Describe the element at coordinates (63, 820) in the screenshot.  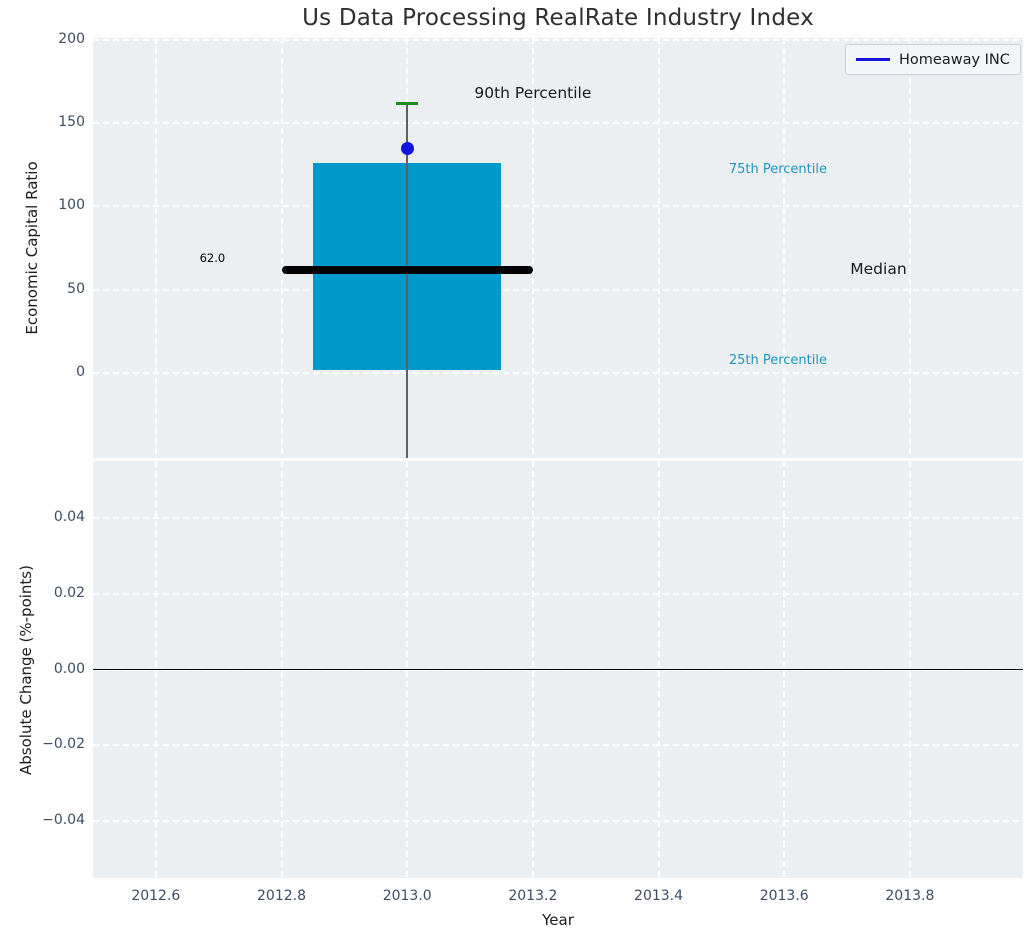
I see `y-tick-label: −0.04` at that location.